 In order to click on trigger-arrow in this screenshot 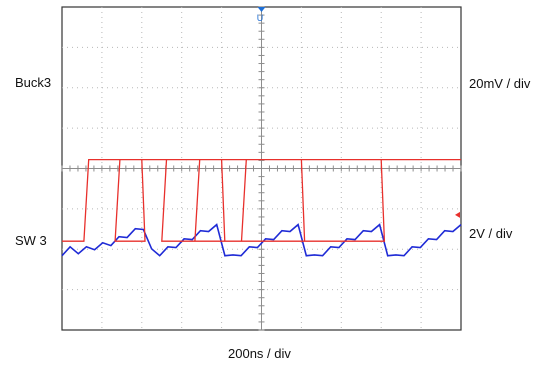, I will do `click(261, 9)`.